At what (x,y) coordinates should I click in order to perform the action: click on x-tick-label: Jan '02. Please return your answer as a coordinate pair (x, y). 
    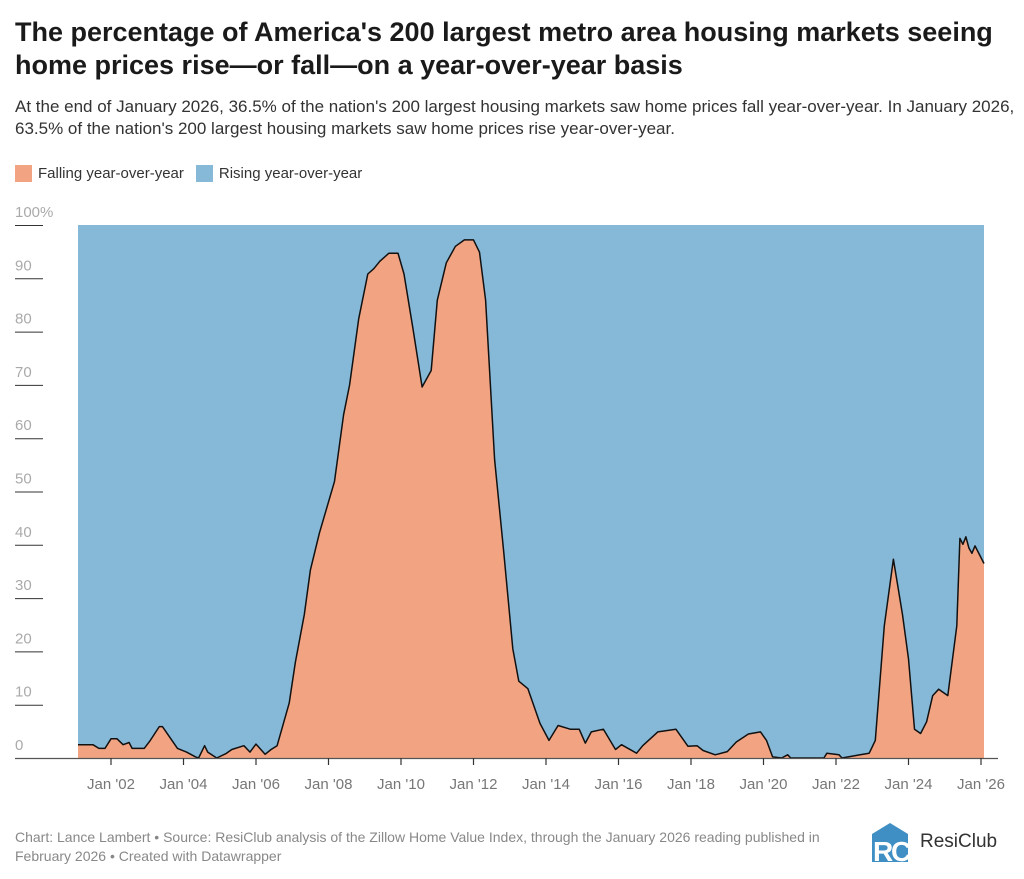
    Looking at the image, I should click on (111, 784).